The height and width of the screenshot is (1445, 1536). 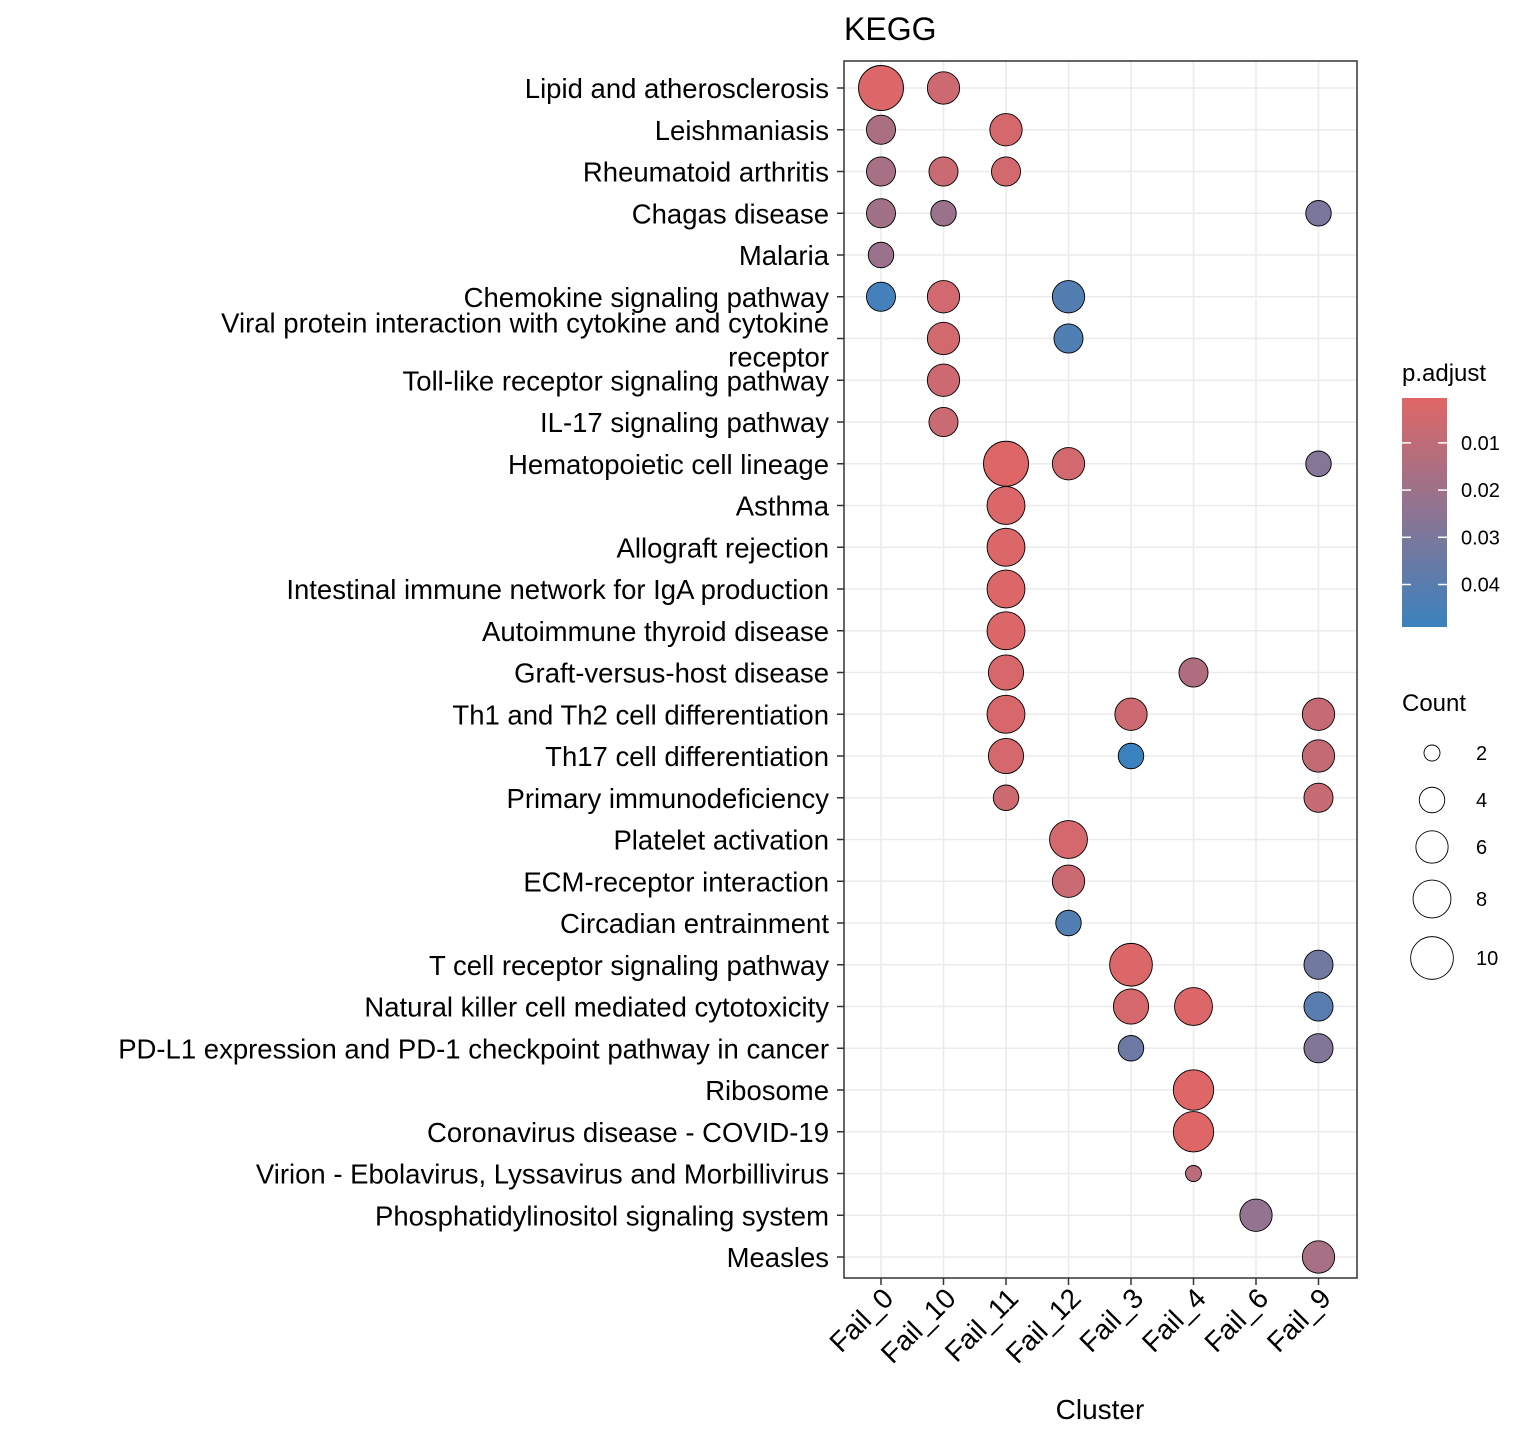 What do you see at coordinates (1434, 703) in the screenshot?
I see `count-legend-title: Count` at bounding box center [1434, 703].